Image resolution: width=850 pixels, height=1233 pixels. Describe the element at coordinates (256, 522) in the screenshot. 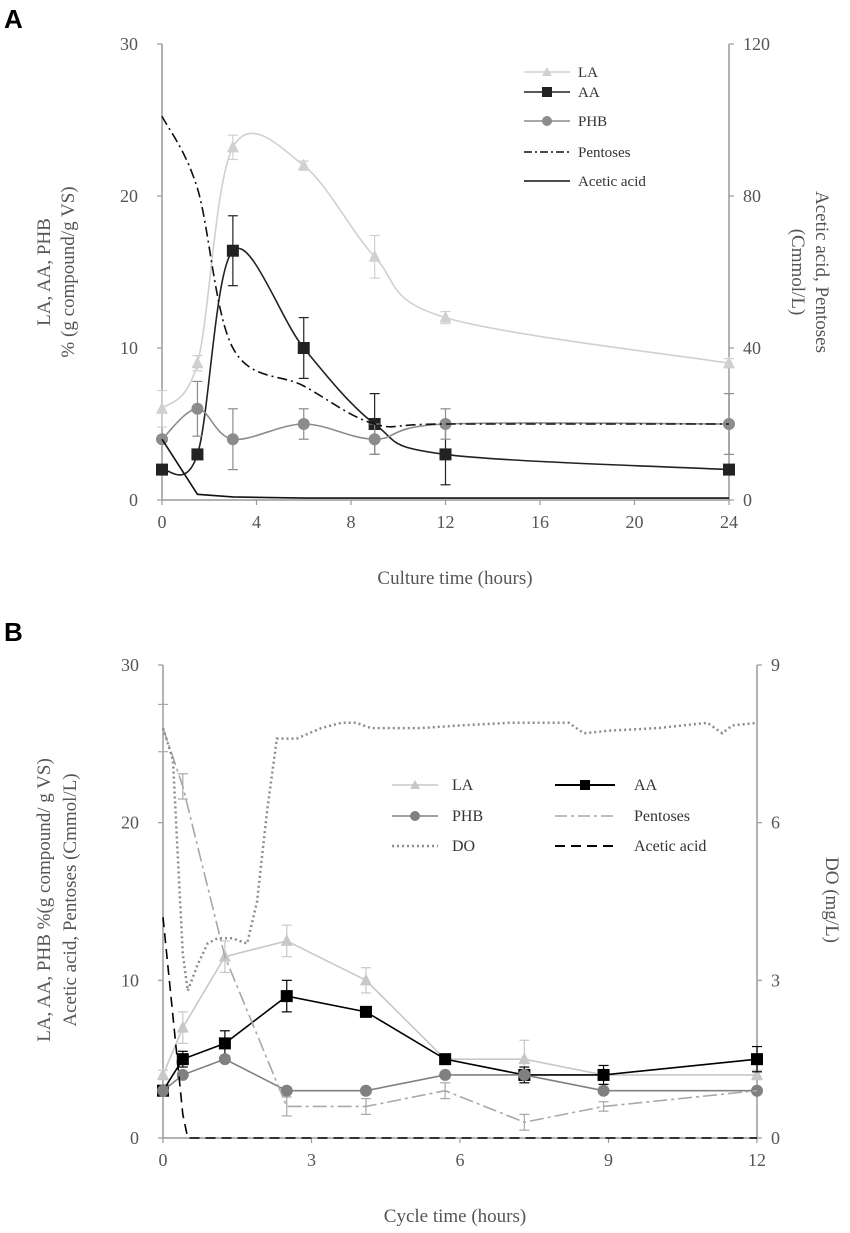

I see `x-tick-label-a: 4` at that location.